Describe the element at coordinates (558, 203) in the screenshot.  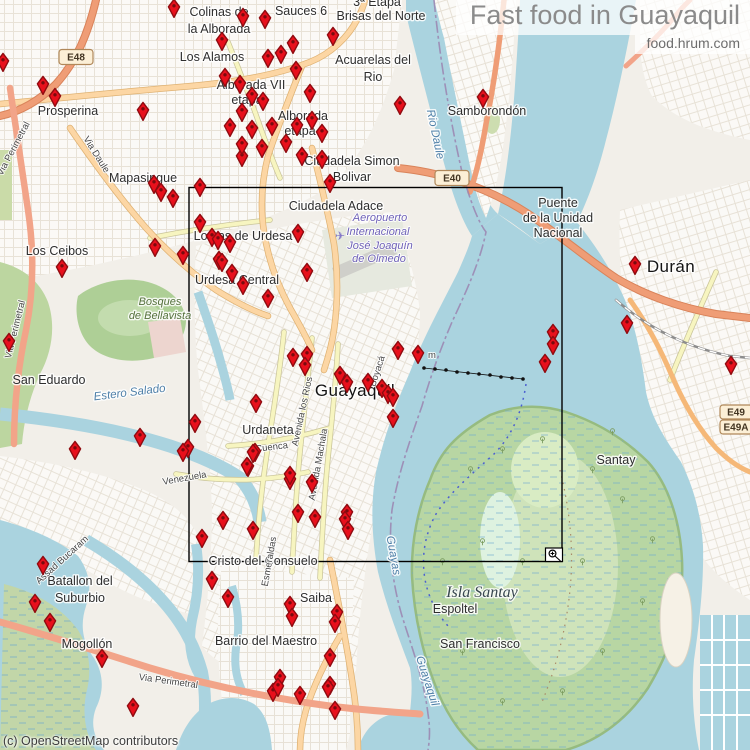
I see `map-label: Puente` at that location.